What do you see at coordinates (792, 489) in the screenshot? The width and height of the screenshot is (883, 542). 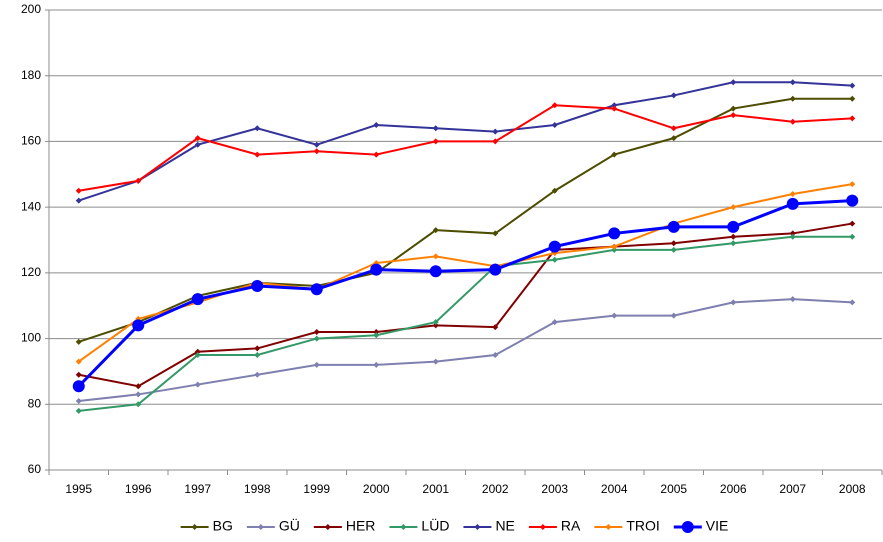 I see `x-tick-label: 2007` at bounding box center [792, 489].